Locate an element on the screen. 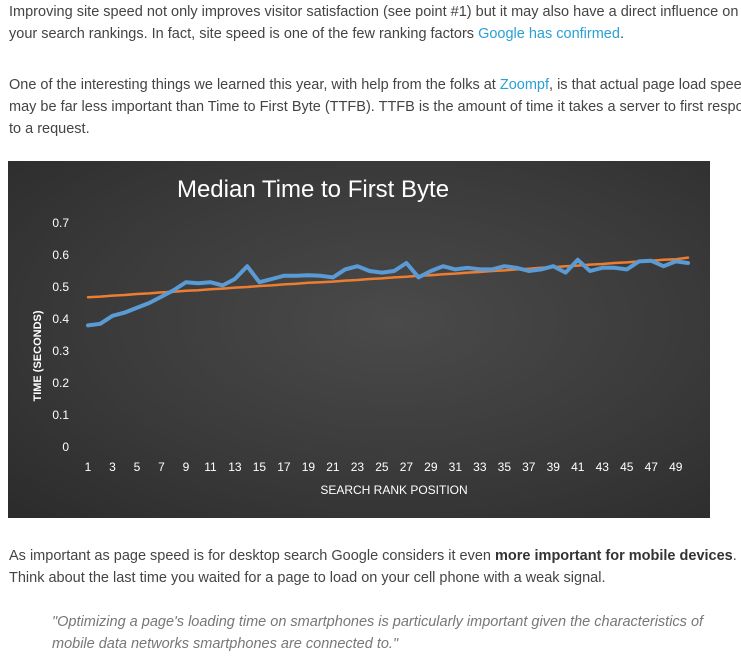 Image resolution: width=741 pixels, height=664 pixels. y-axis-label: TIME (SECONDS) is located at coordinates (38, 355).